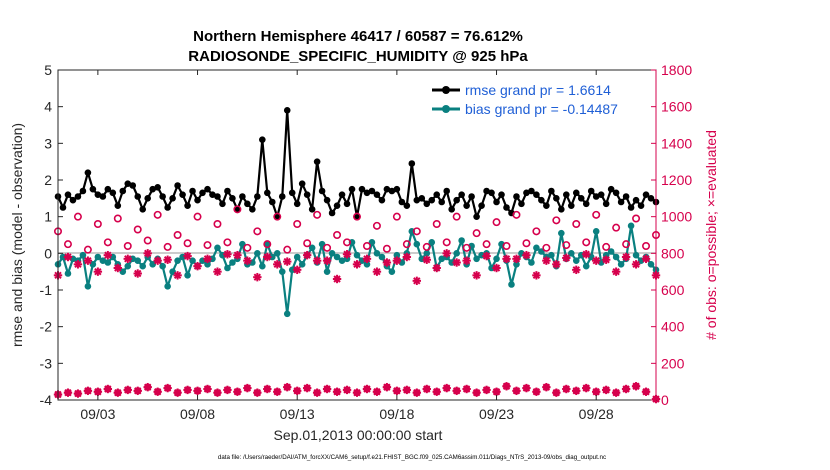 This screenshot has width=830, height=470. What do you see at coordinates (48, 107) in the screenshot?
I see `y-tick-label-left: 4` at bounding box center [48, 107].